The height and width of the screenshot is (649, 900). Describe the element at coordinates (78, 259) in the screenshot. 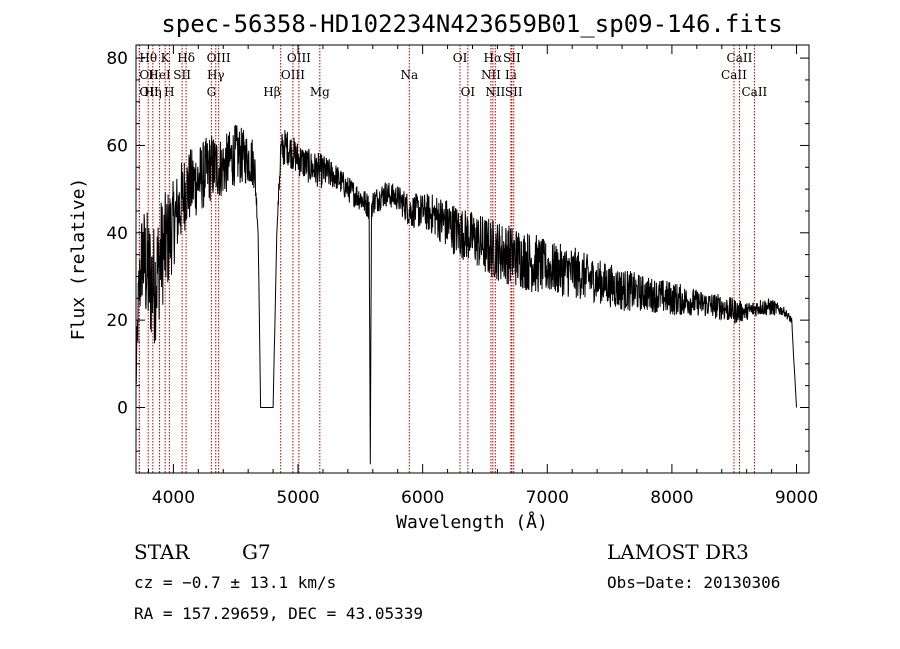

I see `y-axis-label: Flux (relative)` at that location.